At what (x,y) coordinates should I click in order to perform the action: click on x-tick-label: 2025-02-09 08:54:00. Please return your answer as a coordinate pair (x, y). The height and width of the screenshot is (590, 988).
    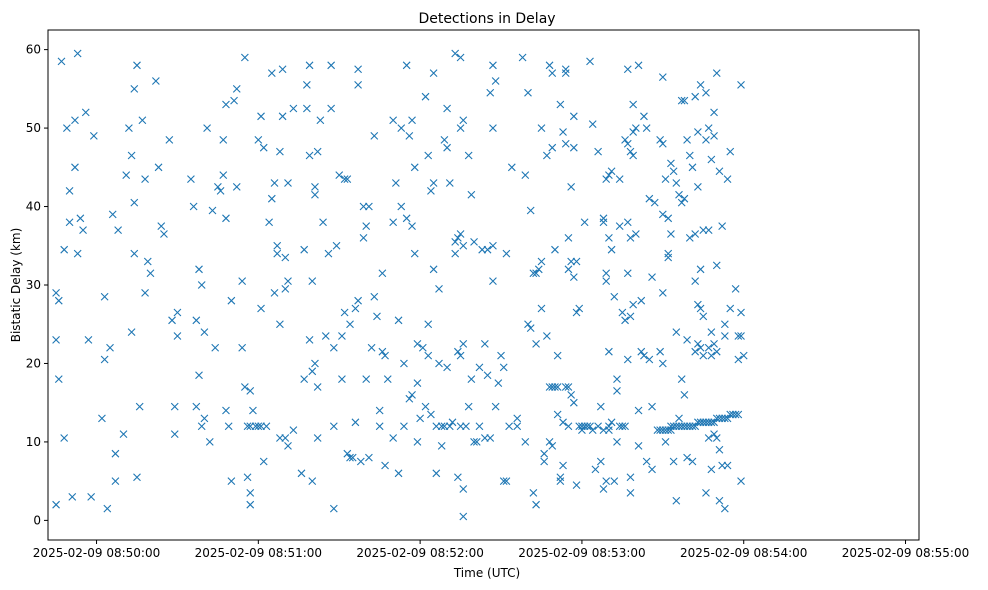
    Looking at the image, I should click on (743, 553).